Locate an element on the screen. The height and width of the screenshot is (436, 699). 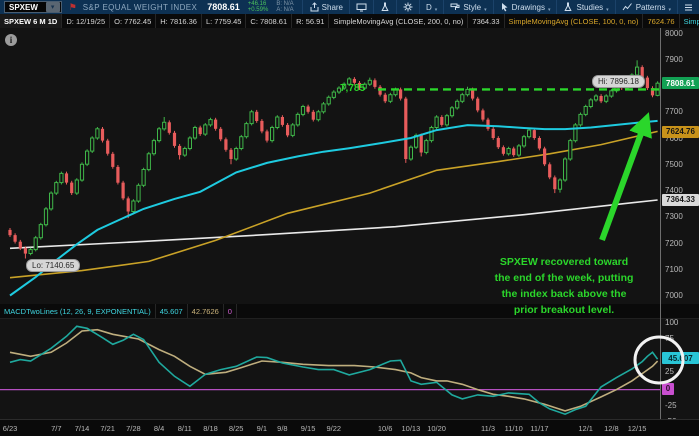
sma100-value: 7624.76 is located at coordinates (661, 21).